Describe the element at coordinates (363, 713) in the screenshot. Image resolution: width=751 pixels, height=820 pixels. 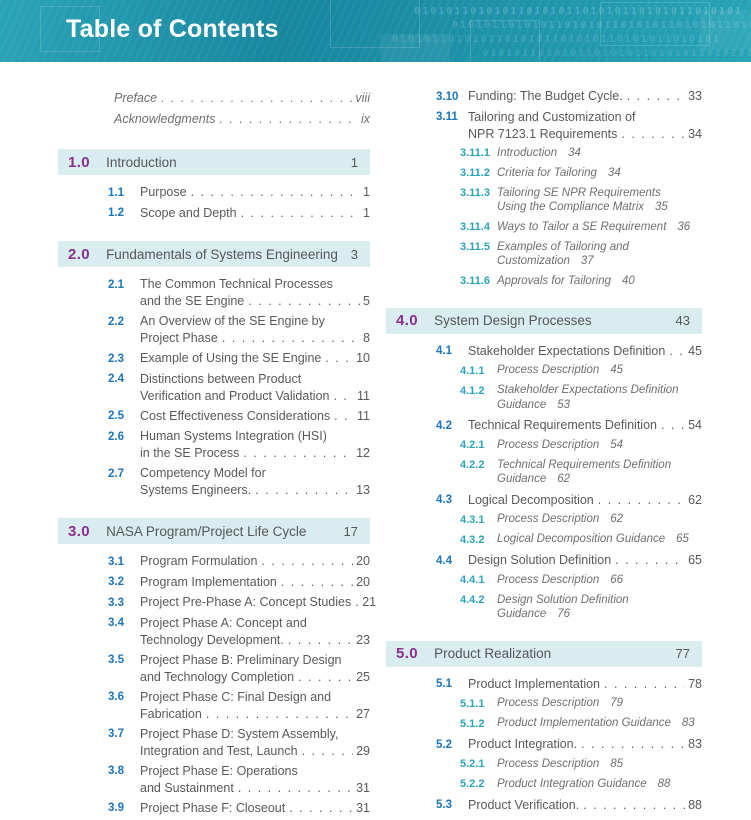
I see `page-number: 27` at that location.